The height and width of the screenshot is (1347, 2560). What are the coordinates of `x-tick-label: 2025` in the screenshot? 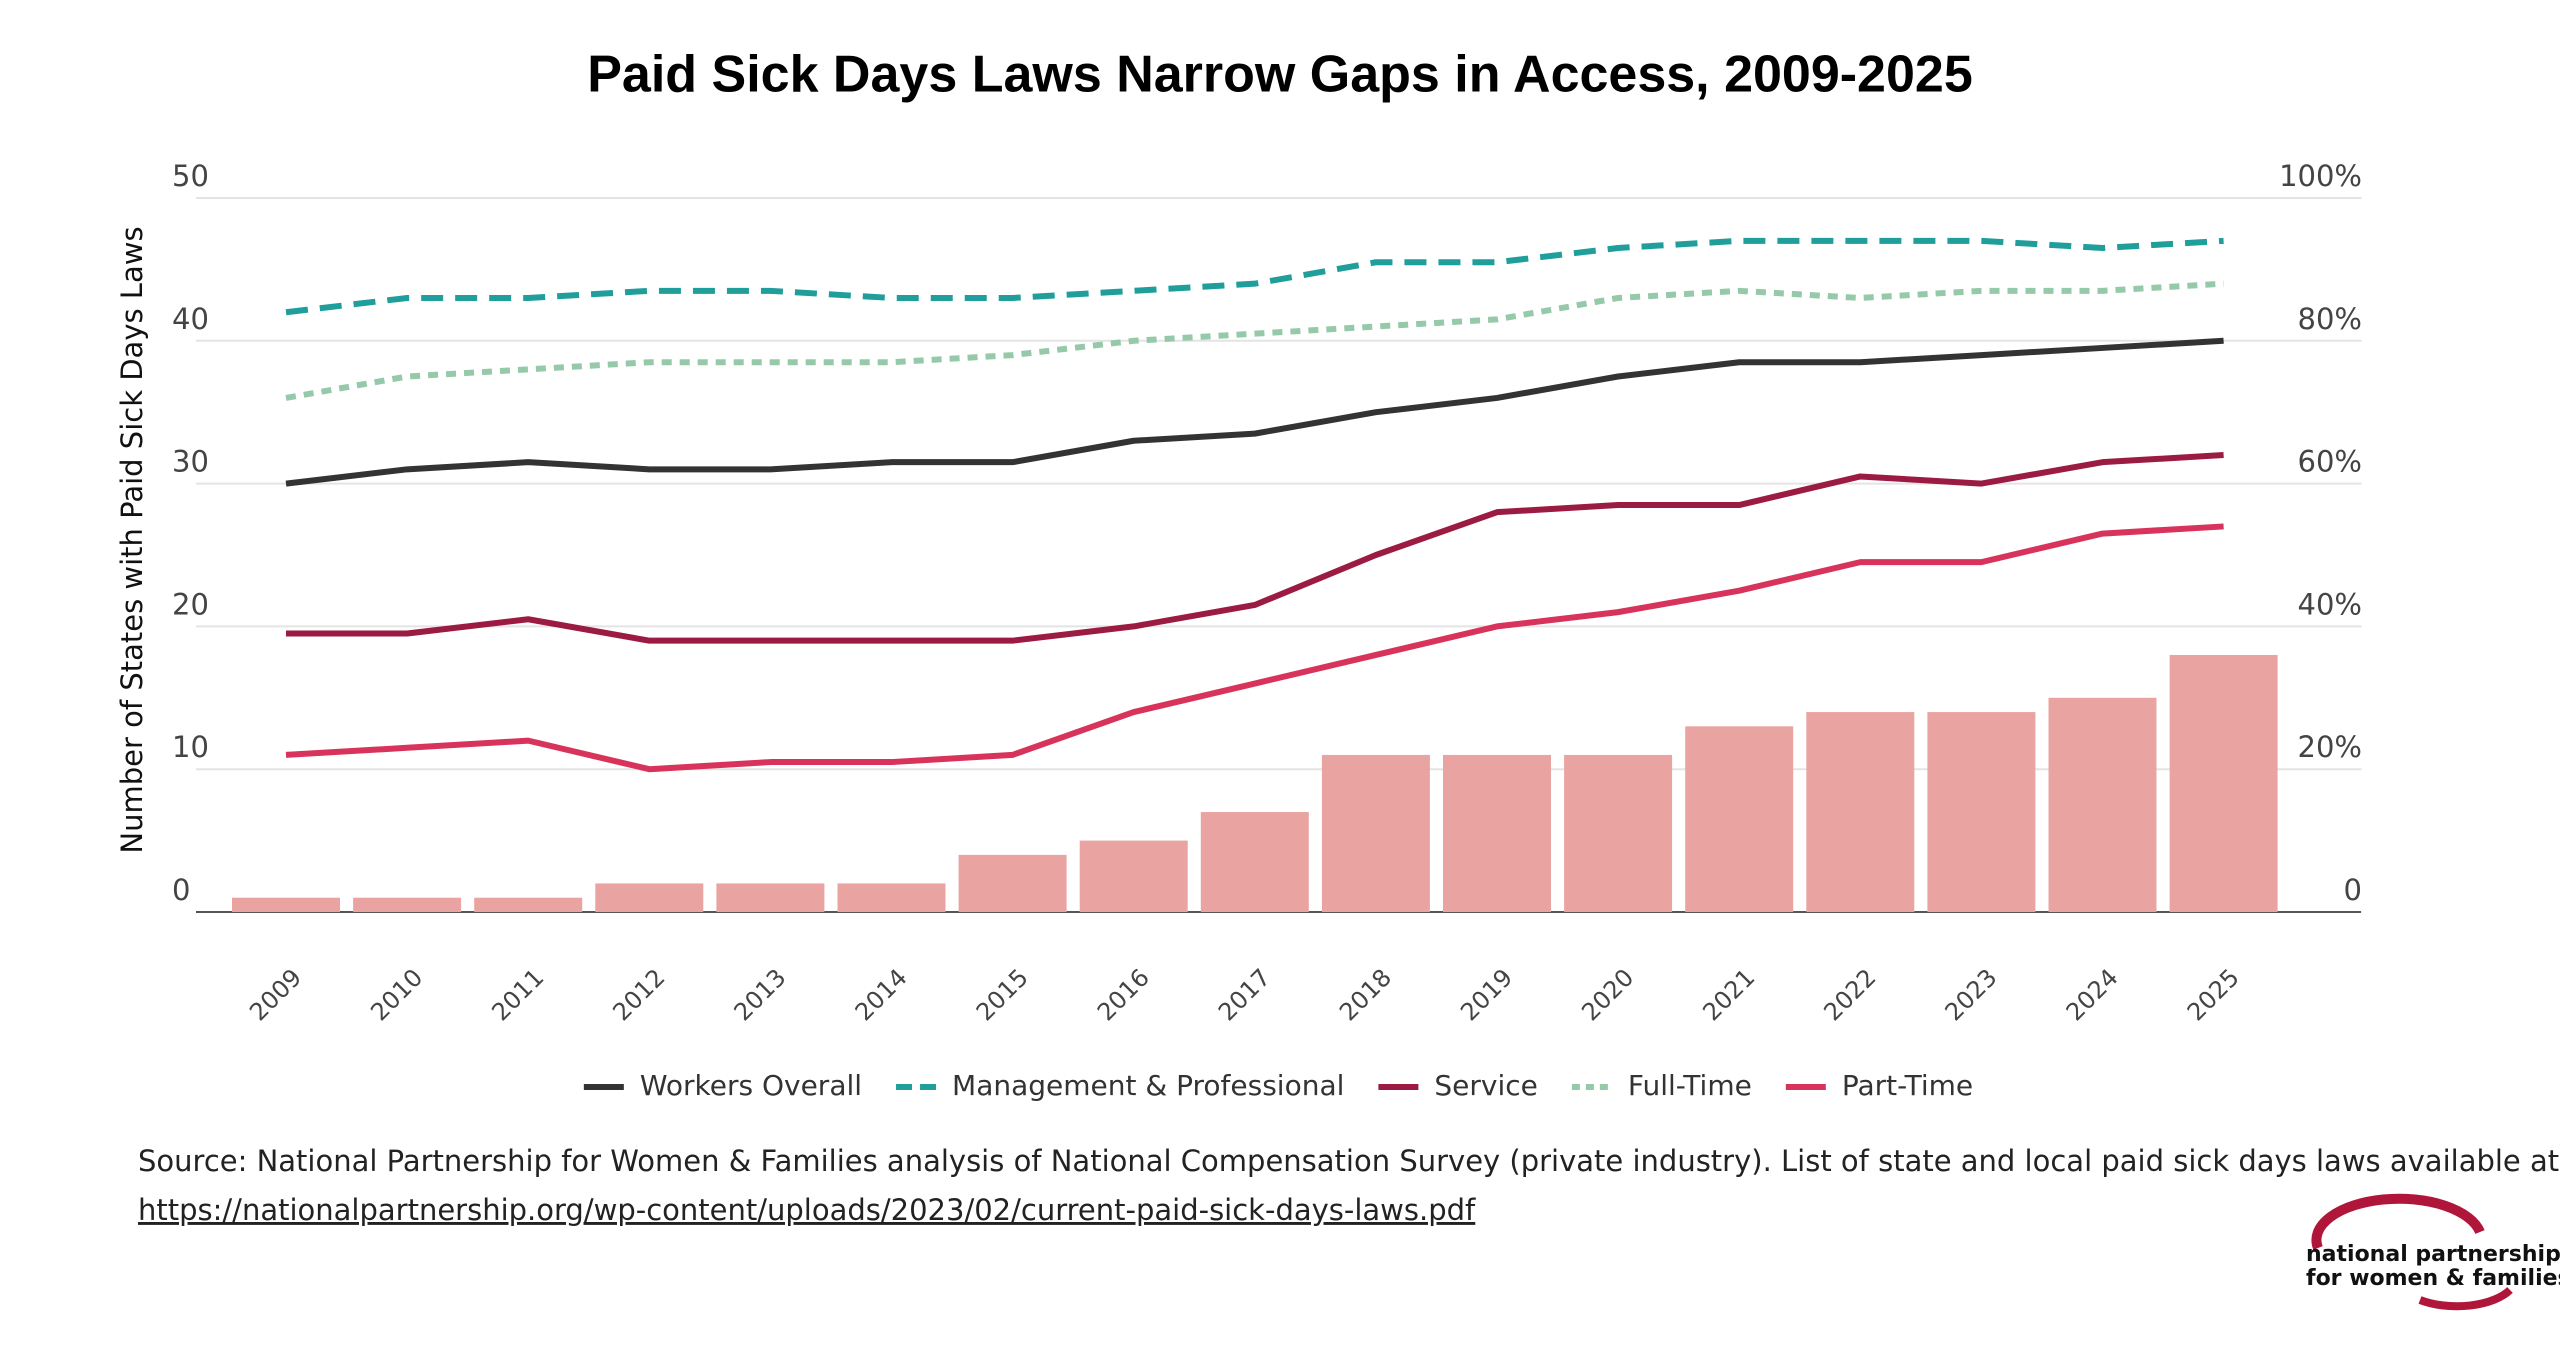 It's located at (2213, 994).